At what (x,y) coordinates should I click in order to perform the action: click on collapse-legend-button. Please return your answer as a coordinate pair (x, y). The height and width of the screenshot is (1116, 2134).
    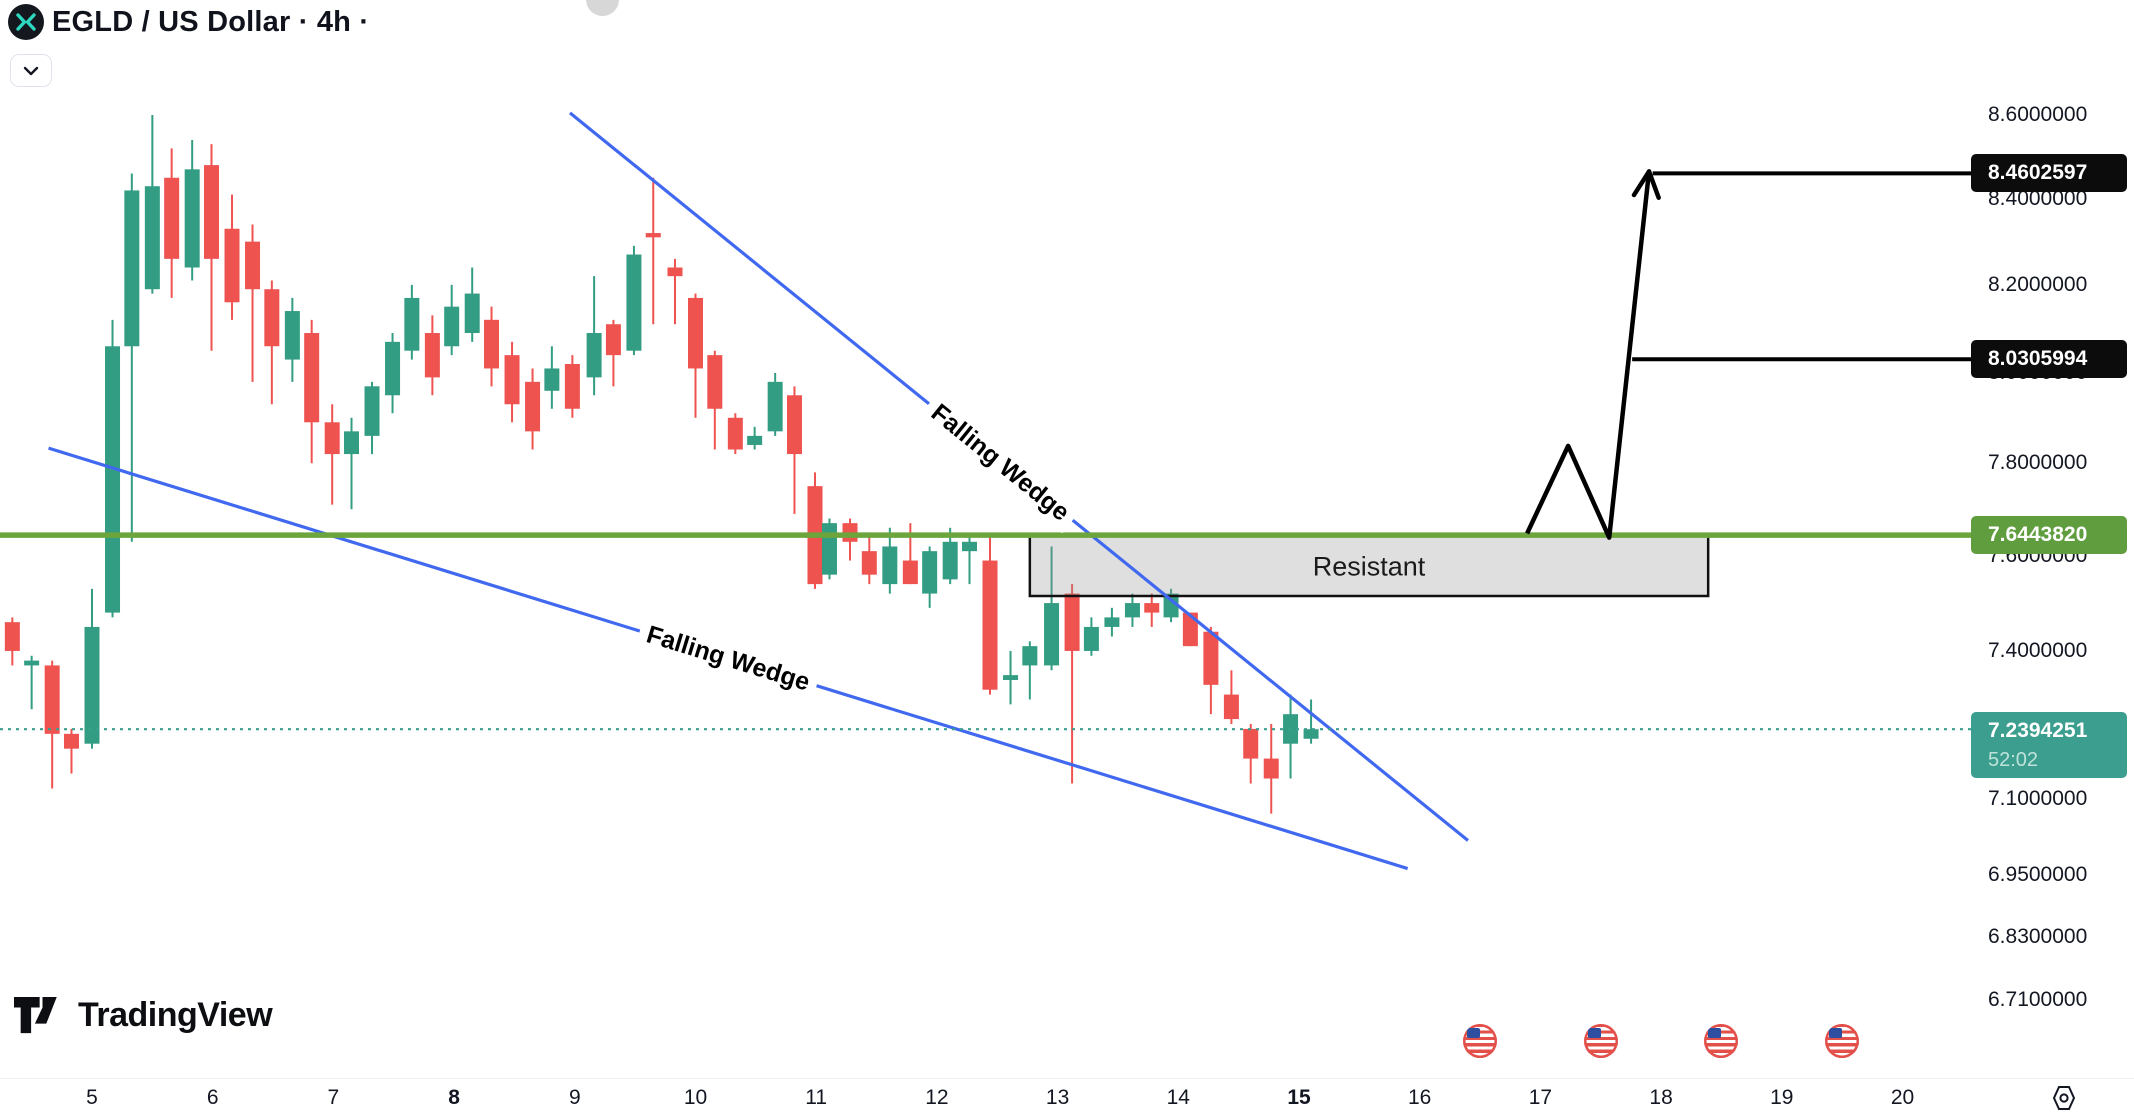
    Looking at the image, I should click on (31, 70).